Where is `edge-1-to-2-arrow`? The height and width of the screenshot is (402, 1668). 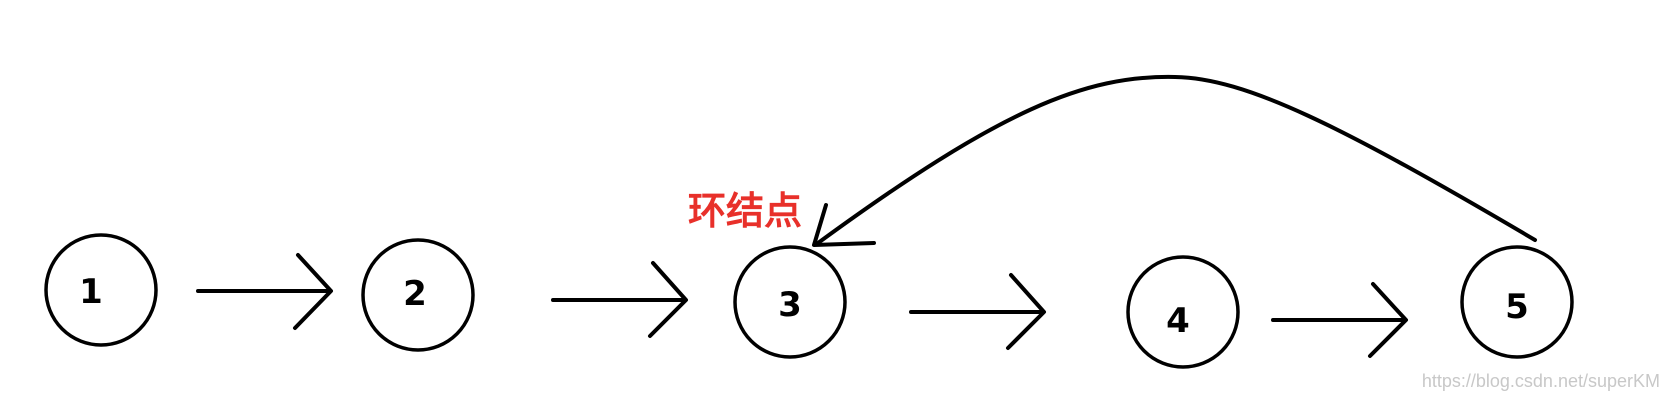
edge-1-to-2-arrow is located at coordinates (264, 291).